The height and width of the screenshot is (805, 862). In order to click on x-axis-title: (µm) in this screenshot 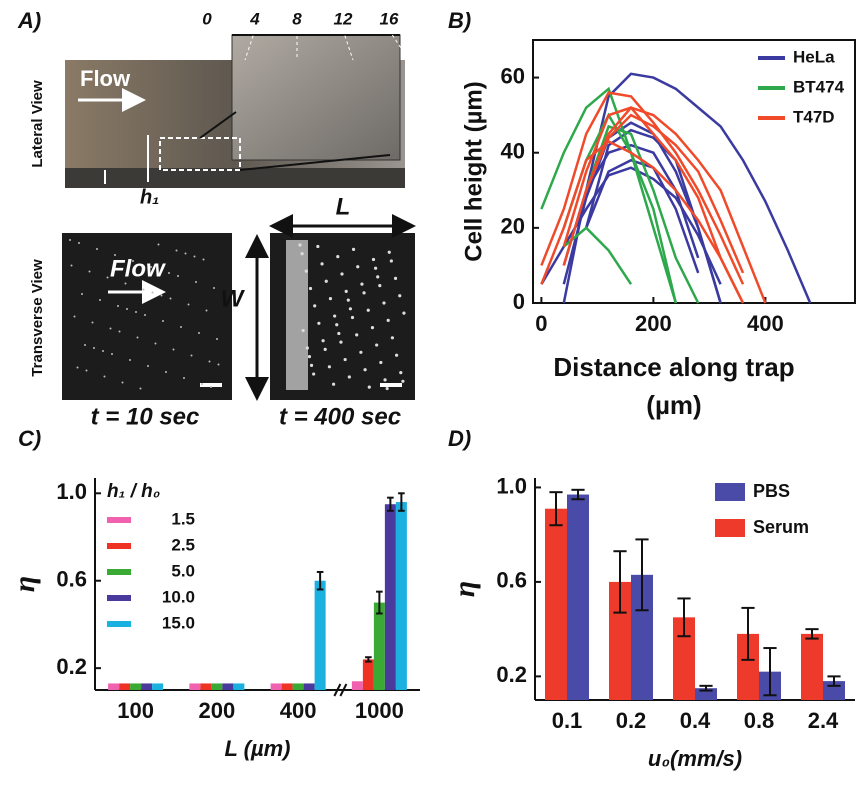, I will do `click(673, 405)`.